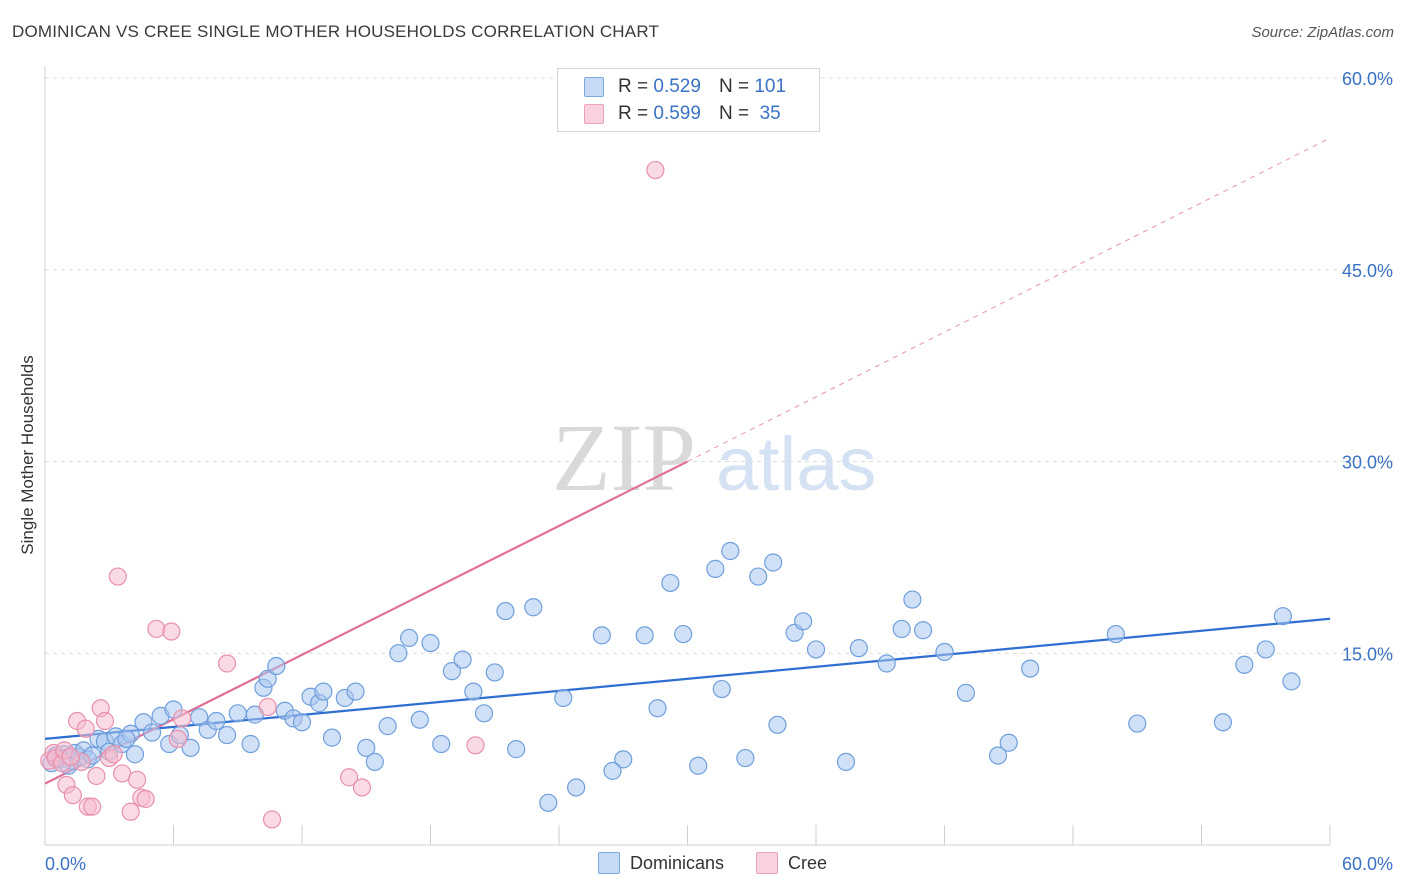  What do you see at coordinates (1322, 32) in the screenshot?
I see `source-label: Source: ZipAtlas.com` at bounding box center [1322, 32].